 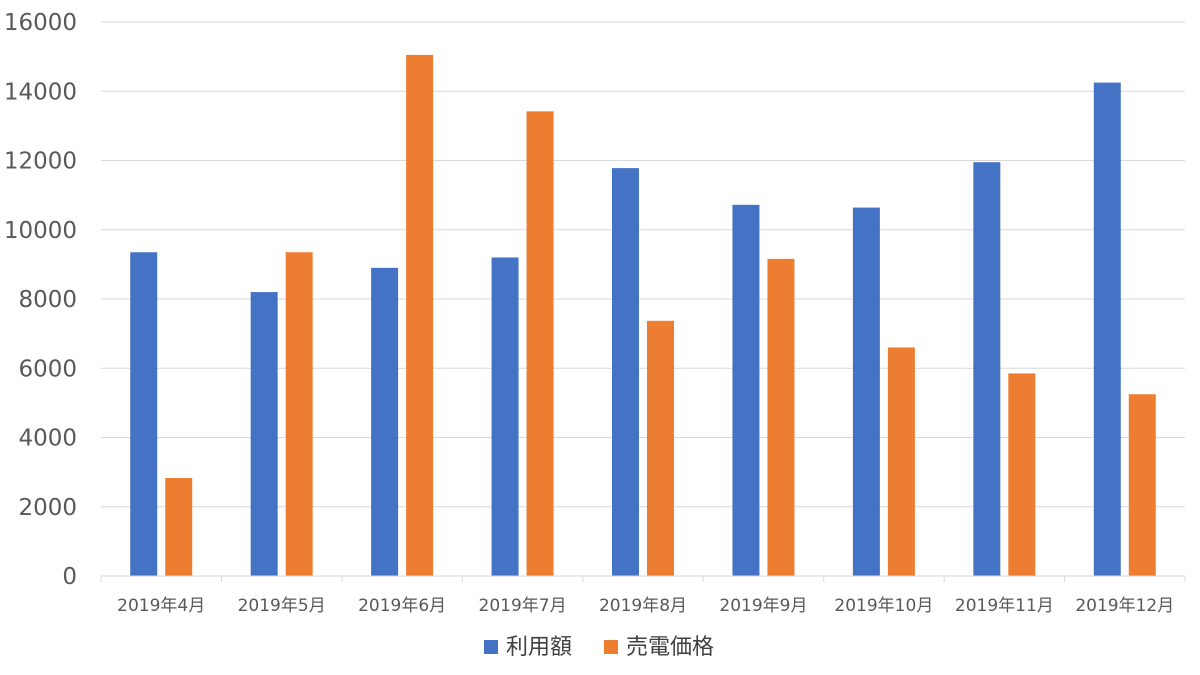 I want to click on x-category-label: 2019年6月, so click(x=402, y=606).